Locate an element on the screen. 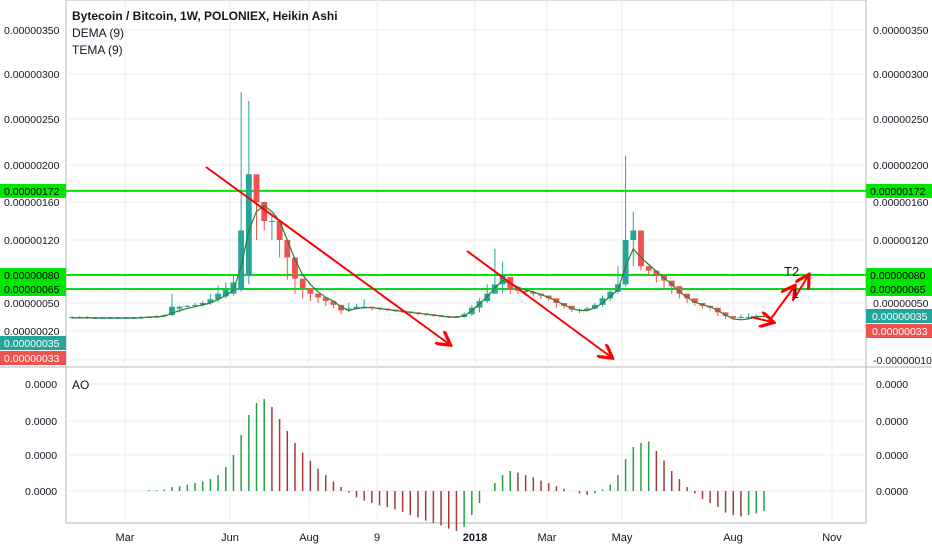  y-tick-label-right: 0.00000050 is located at coordinates (901, 304).